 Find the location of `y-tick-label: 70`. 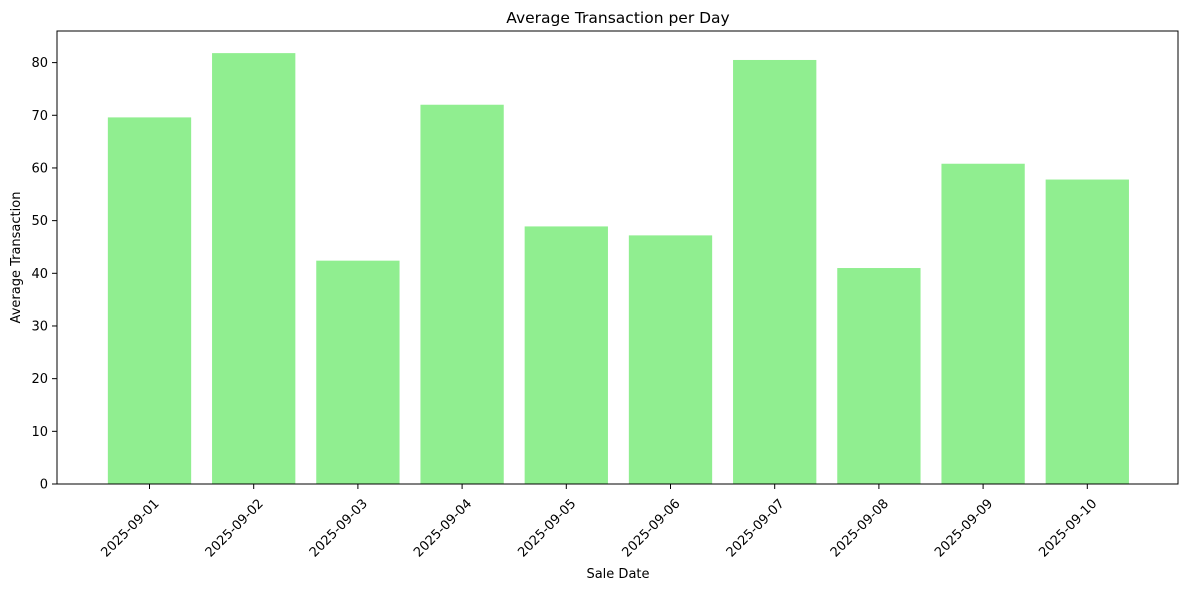

y-tick-label: 70 is located at coordinates (39, 116).